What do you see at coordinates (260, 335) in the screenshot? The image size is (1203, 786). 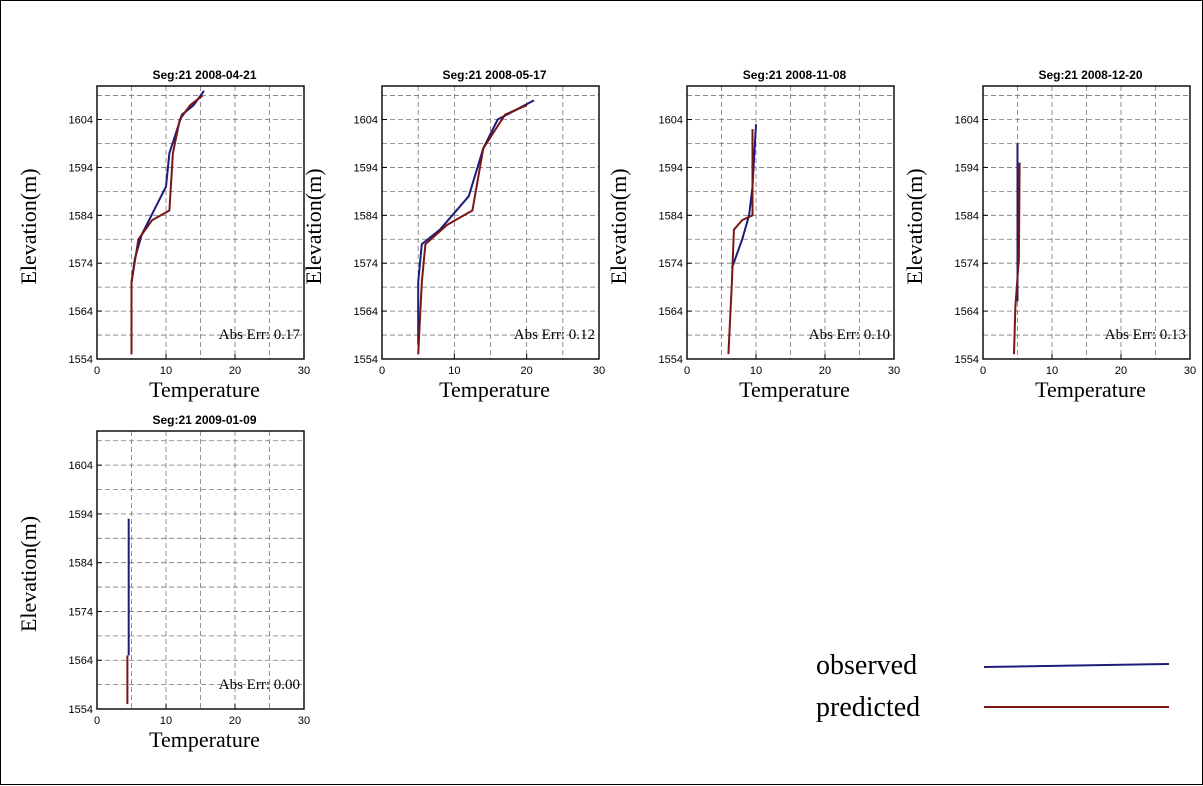 I see `abs-err-annotation: Abs Err: 0.17` at bounding box center [260, 335].